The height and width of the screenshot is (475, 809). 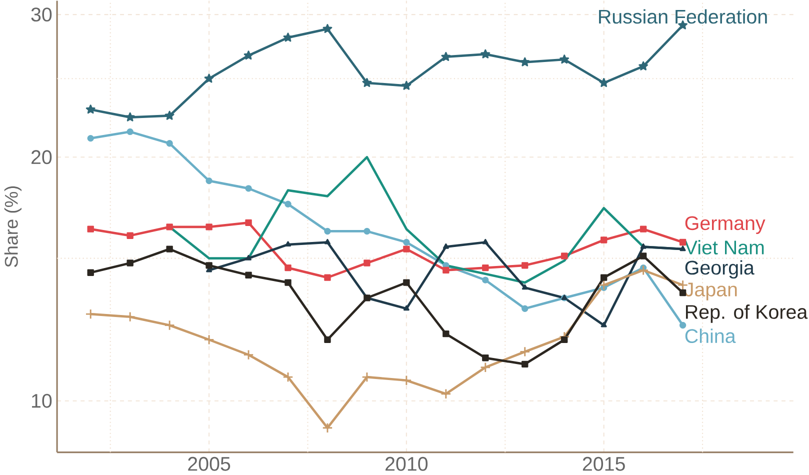 I want to click on series-label: Russian Federation, so click(x=683, y=16).